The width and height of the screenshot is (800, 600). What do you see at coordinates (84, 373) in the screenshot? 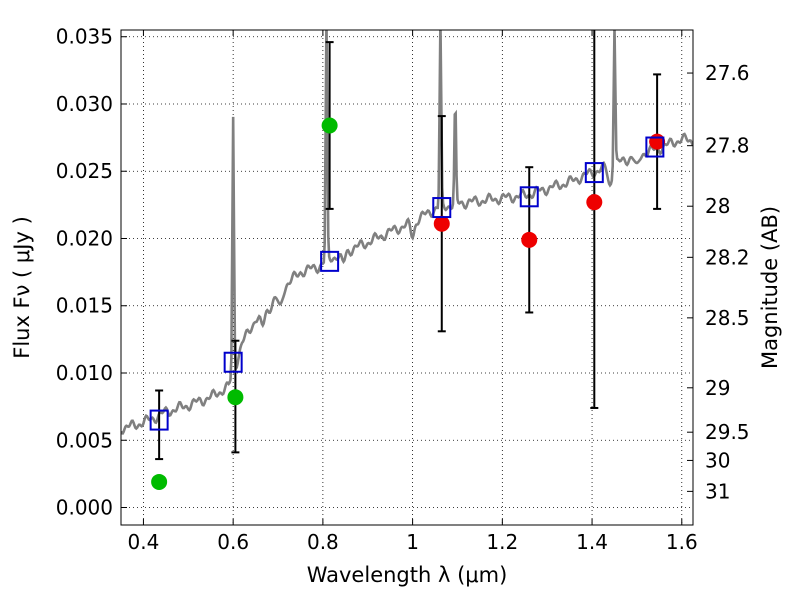
I see `y-tick-label: 0.010` at bounding box center [84, 373].